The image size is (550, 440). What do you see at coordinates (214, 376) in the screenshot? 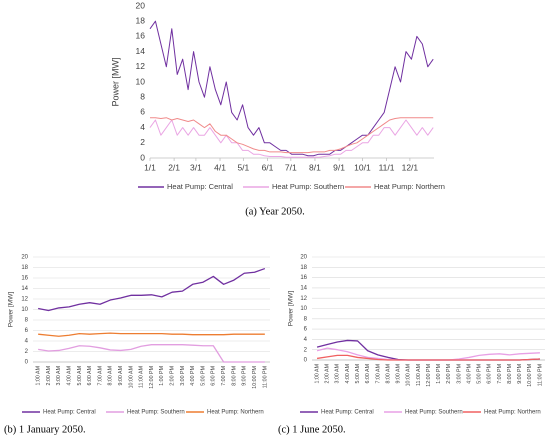
I see `x-tick-label: 6:00 PM` at bounding box center [214, 376].